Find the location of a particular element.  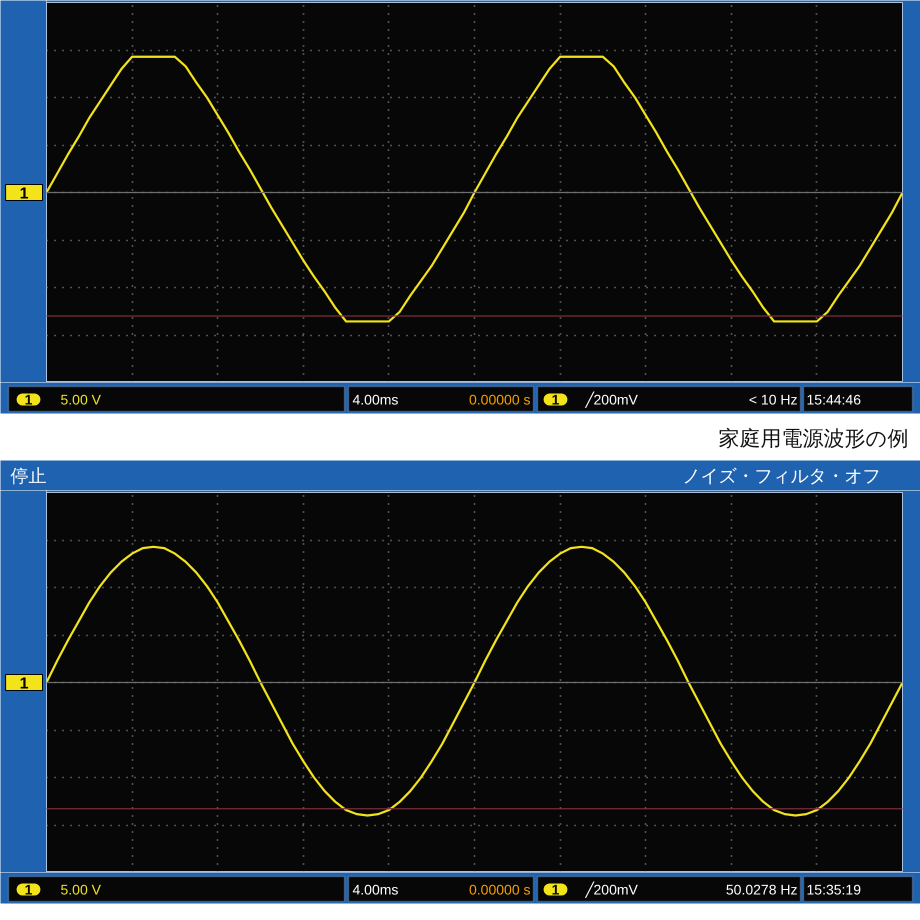

chart-subtitle: ノイズ・フィルタ・オフ is located at coordinates (781, 476).